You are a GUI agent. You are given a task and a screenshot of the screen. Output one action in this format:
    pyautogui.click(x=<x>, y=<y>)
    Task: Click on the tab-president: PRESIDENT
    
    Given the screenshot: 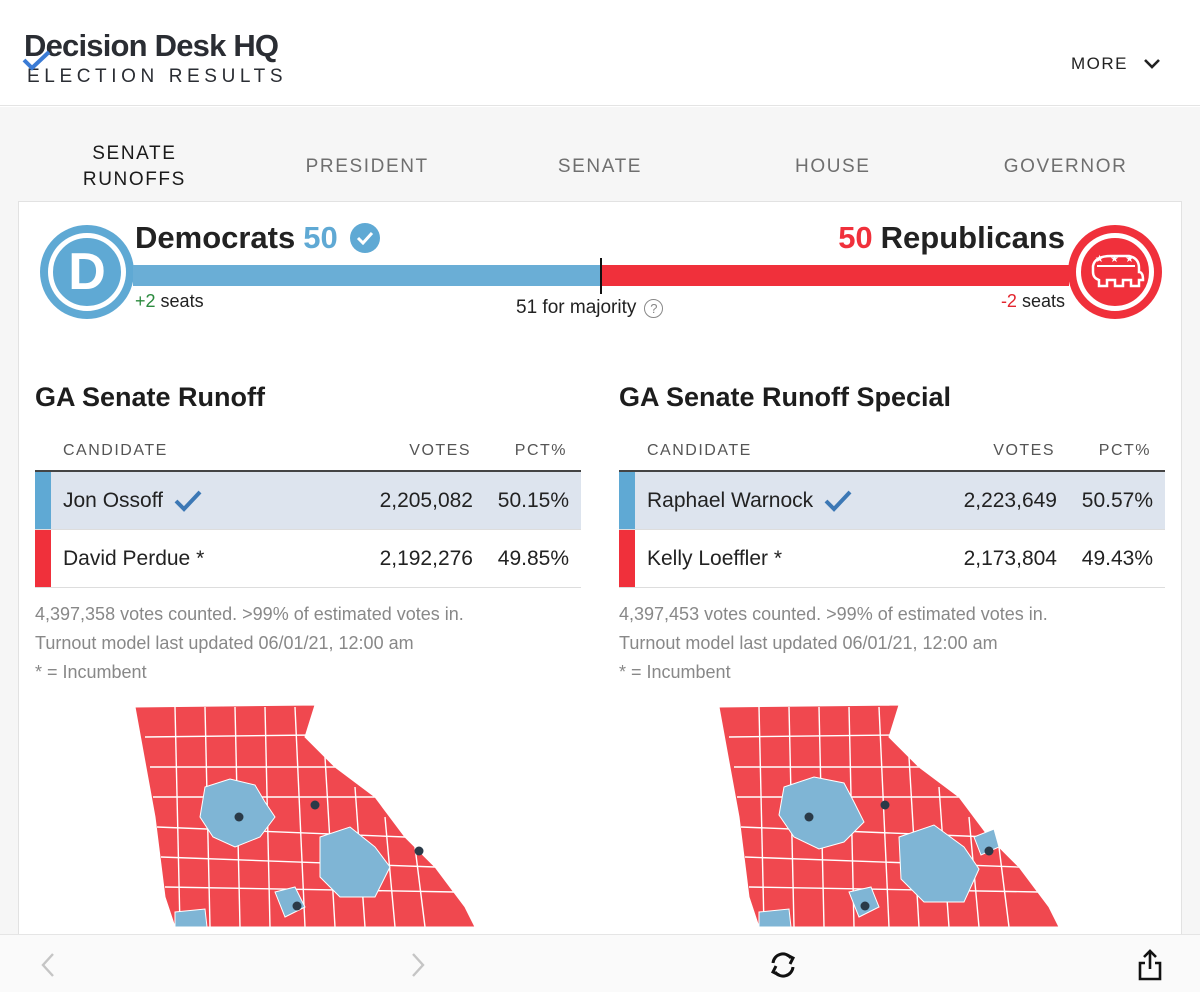 What is the action you would take?
    pyautogui.click(x=367, y=166)
    